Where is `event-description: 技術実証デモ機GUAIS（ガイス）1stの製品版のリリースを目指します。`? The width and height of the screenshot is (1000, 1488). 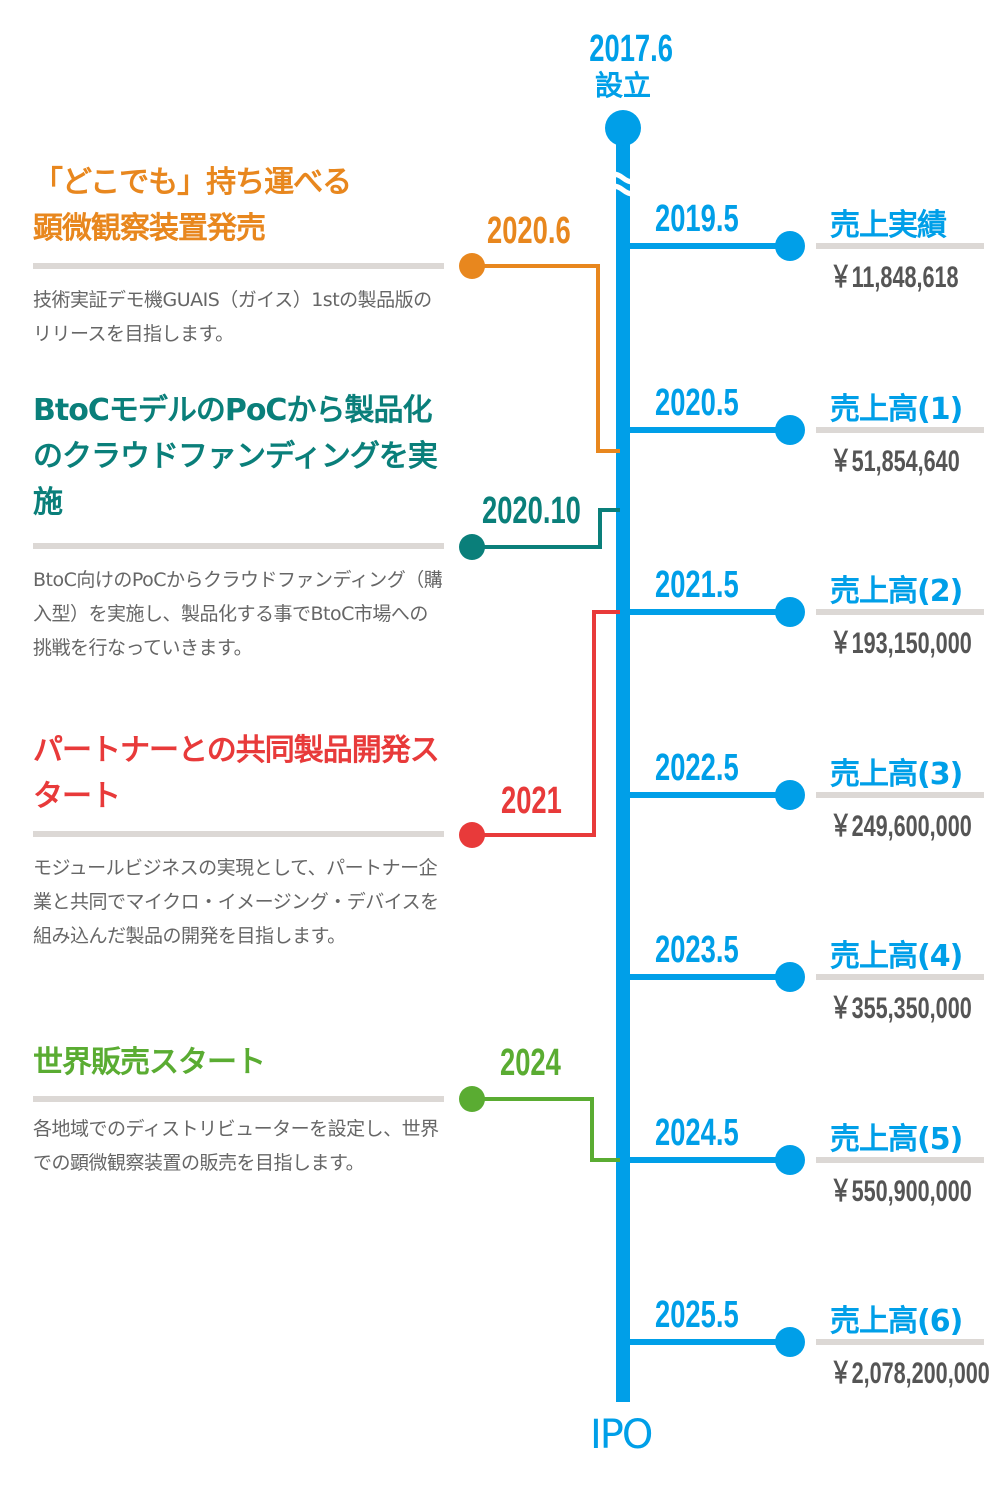
event-description: 技術実証デモ機GUAIS（ガイス）1stの製品版のリリースを目指します。 is located at coordinates (232, 317).